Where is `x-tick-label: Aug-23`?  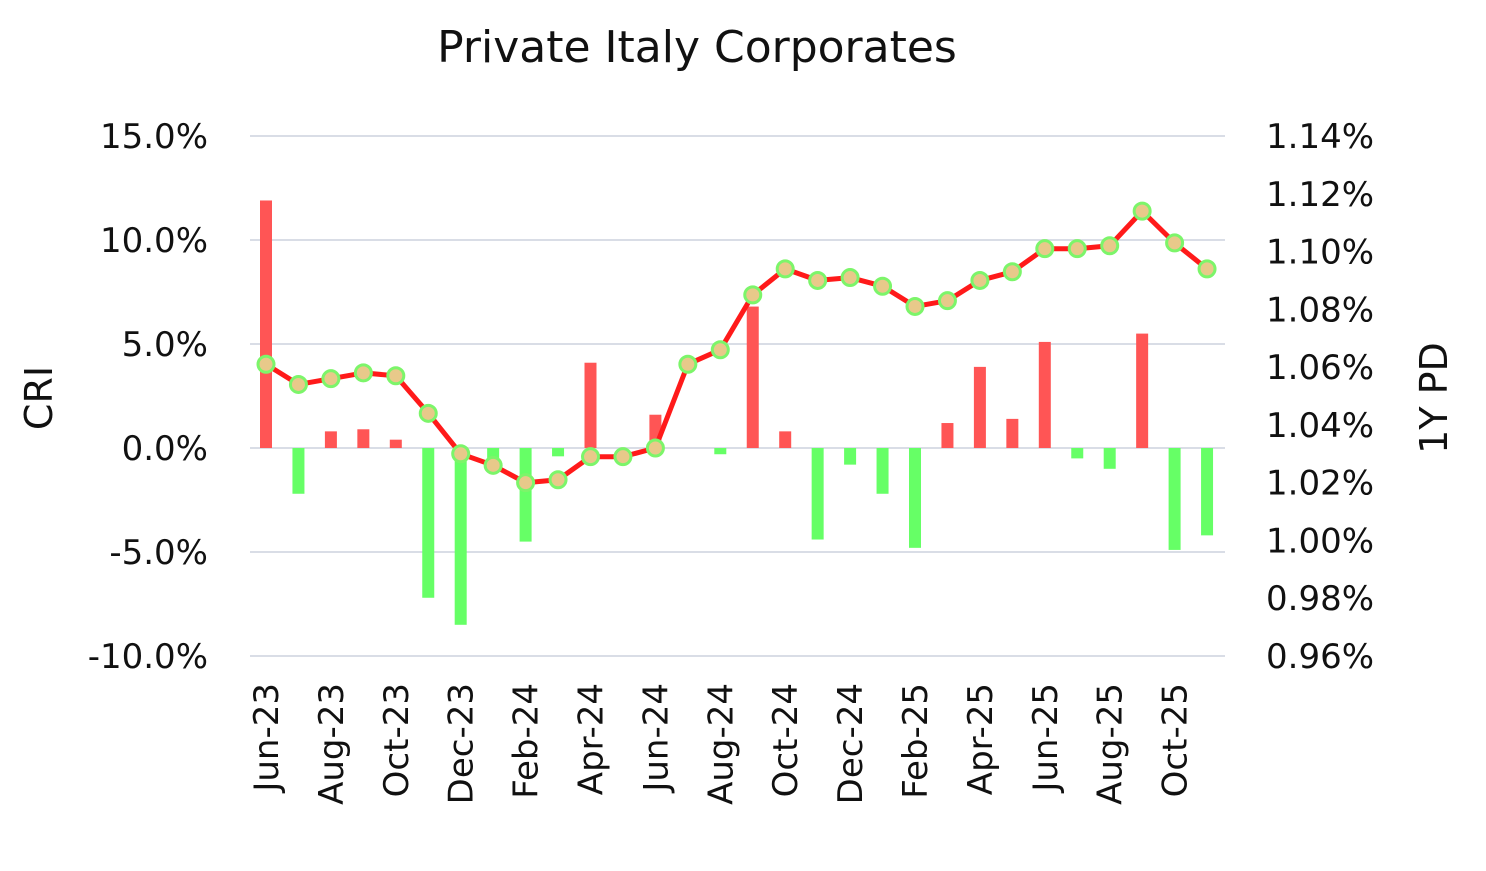
x-tick-label: Aug-23 is located at coordinates (332, 744).